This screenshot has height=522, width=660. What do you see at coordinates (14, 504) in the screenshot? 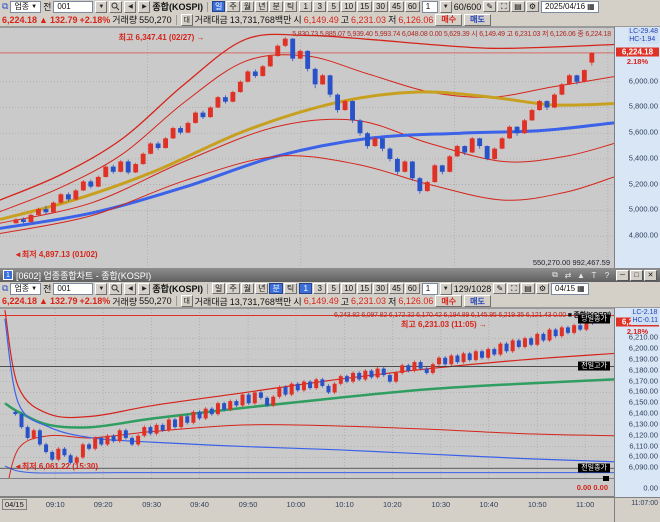
I see `axis-date-box: 04/15` at bounding box center [14, 504].